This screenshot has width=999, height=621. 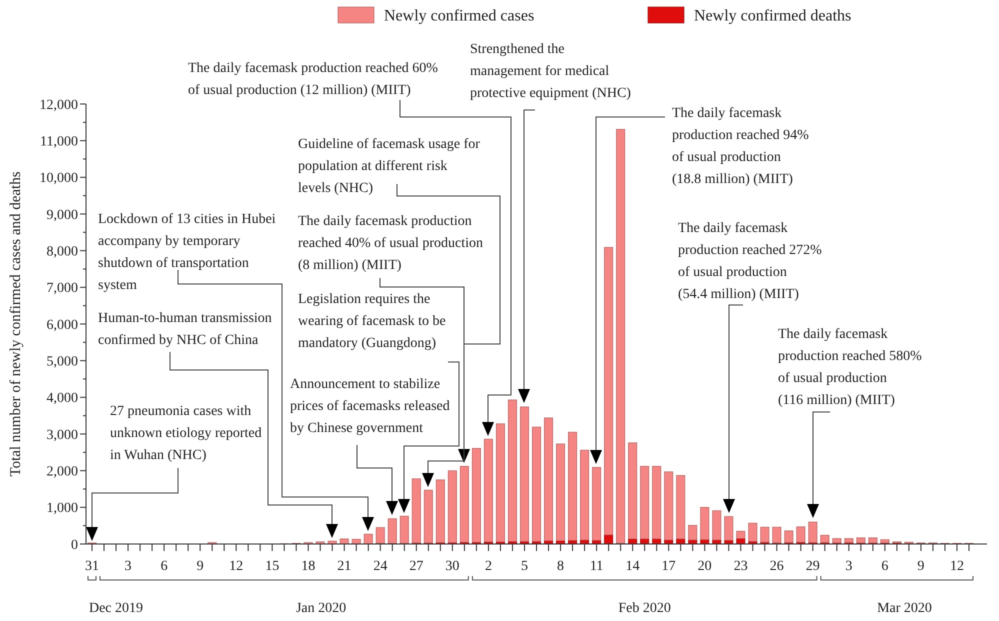 What do you see at coordinates (416, 566) in the screenshot?
I see `x-tick-label: 27` at bounding box center [416, 566].